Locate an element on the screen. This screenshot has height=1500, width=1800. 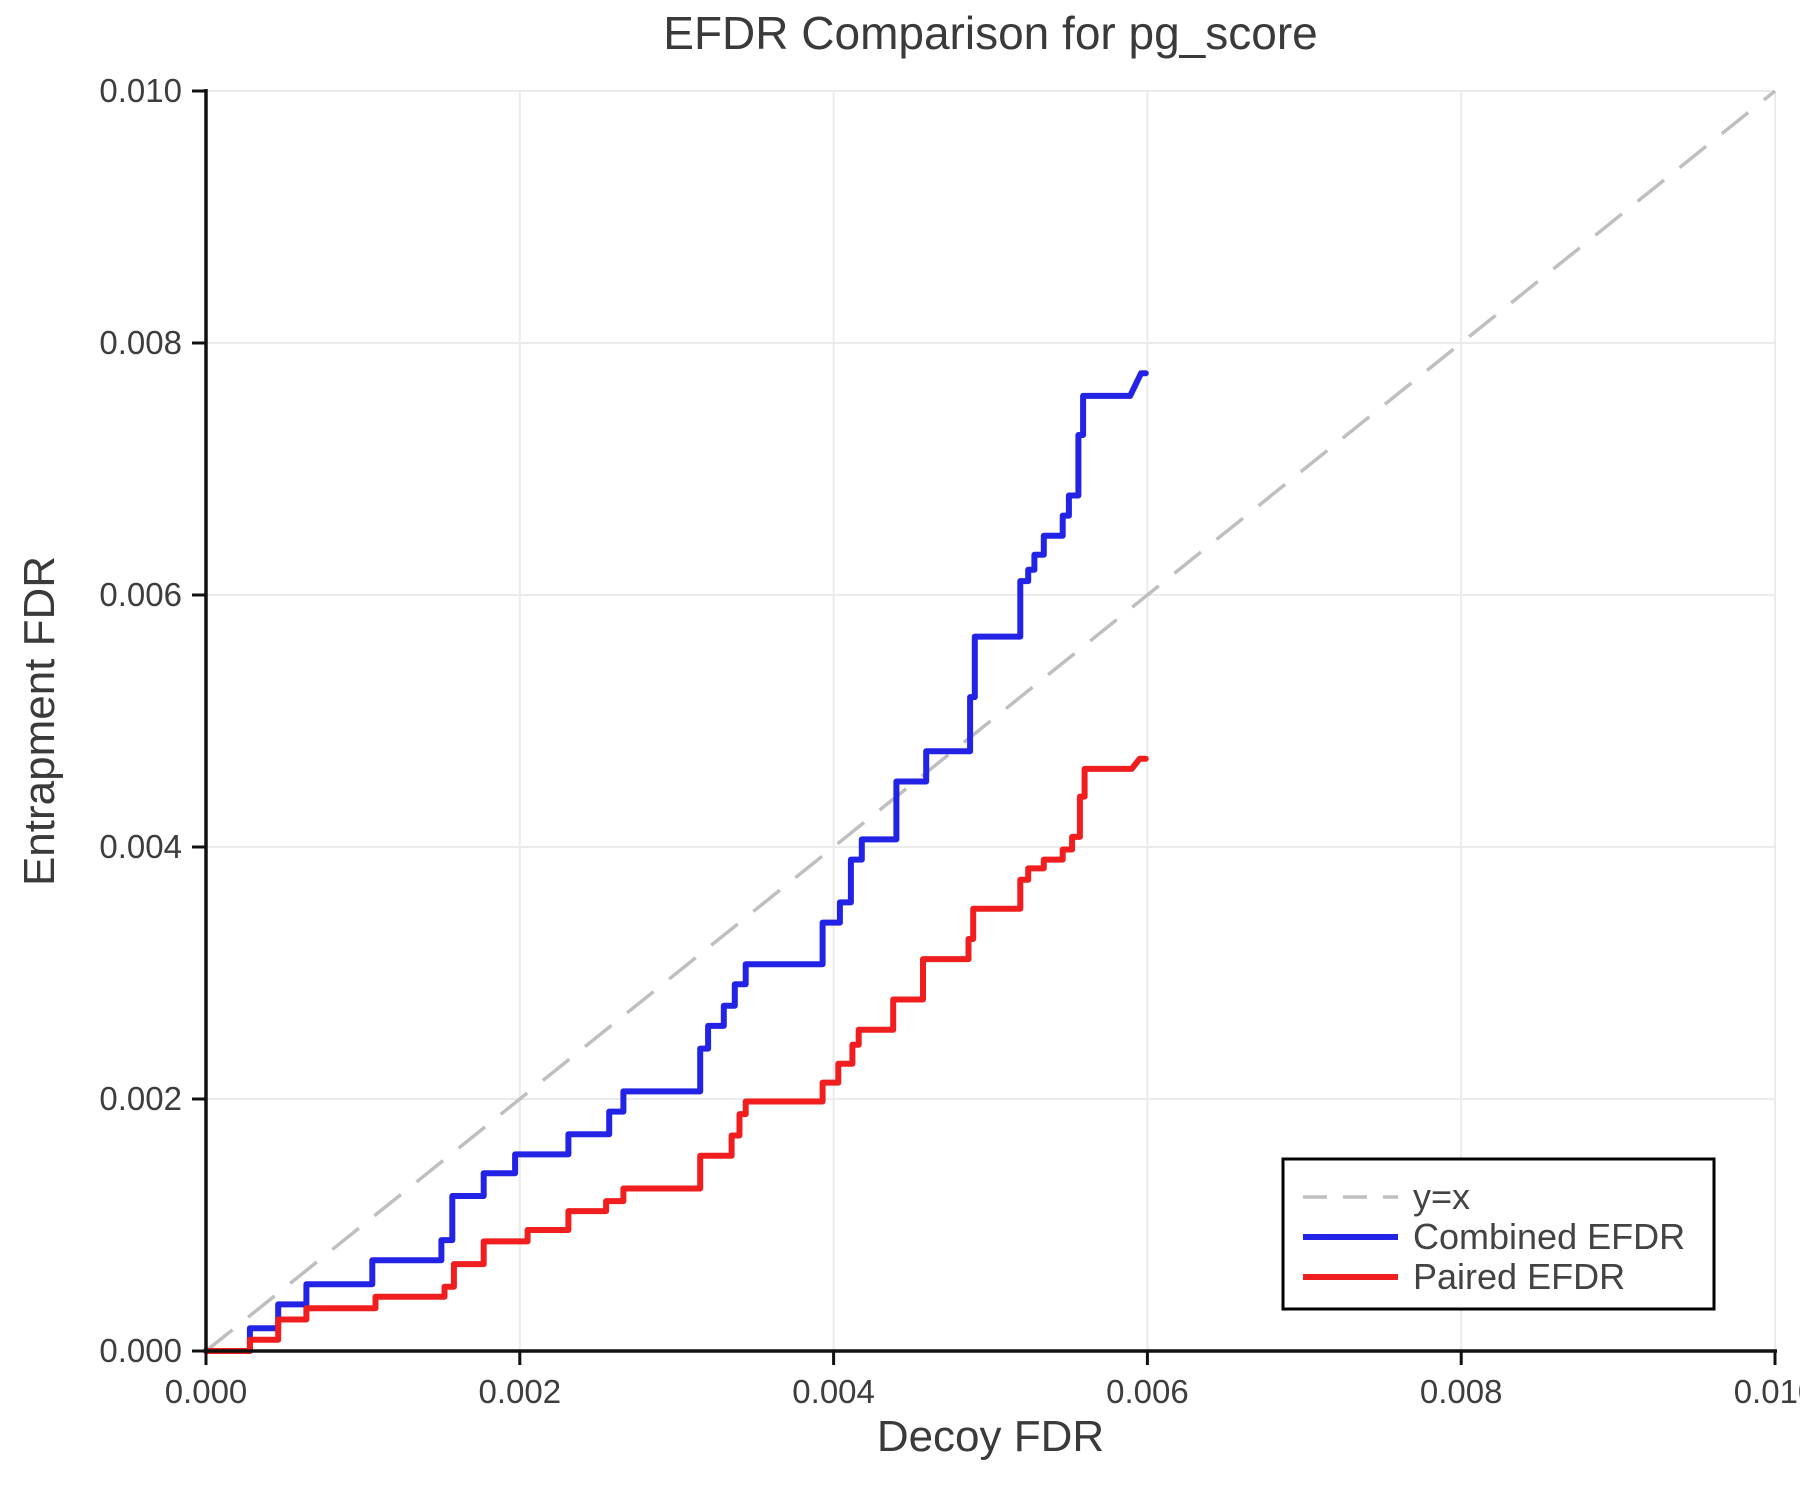
legend-label: Combined EFDR is located at coordinates (1549, 1236).